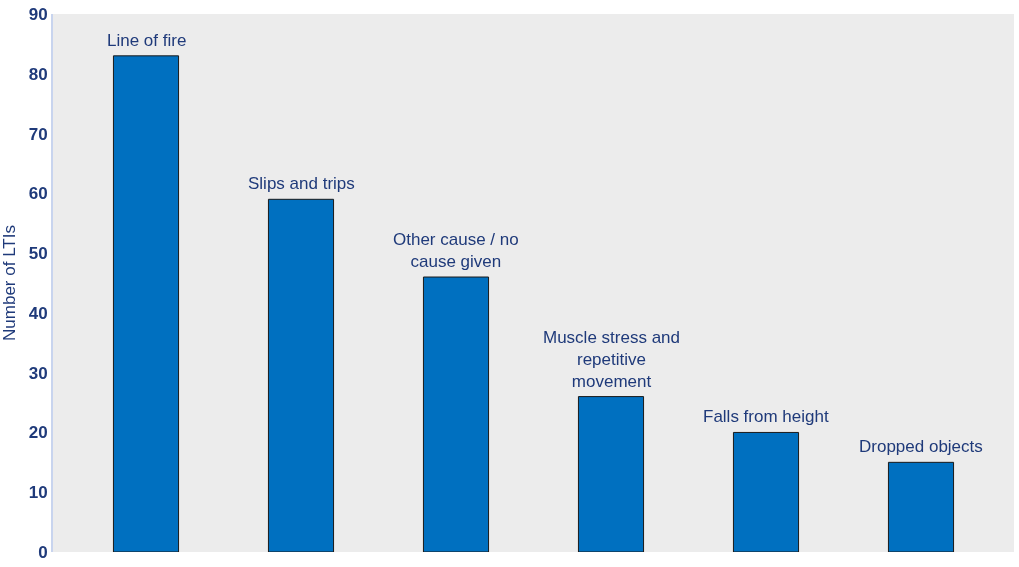 The height and width of the screenshot is (567, 1019). I want to click on x-tick-label: Slips and trips, so click(301, 183).